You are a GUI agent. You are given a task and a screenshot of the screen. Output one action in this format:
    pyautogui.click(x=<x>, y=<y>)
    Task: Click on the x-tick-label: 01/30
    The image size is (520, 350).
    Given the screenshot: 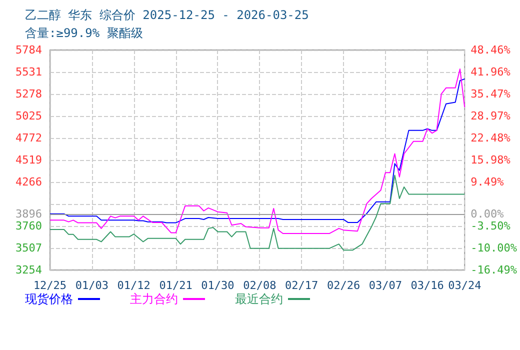 What is the action you would take?
    pyautogui.click(x=217, y=285)
    